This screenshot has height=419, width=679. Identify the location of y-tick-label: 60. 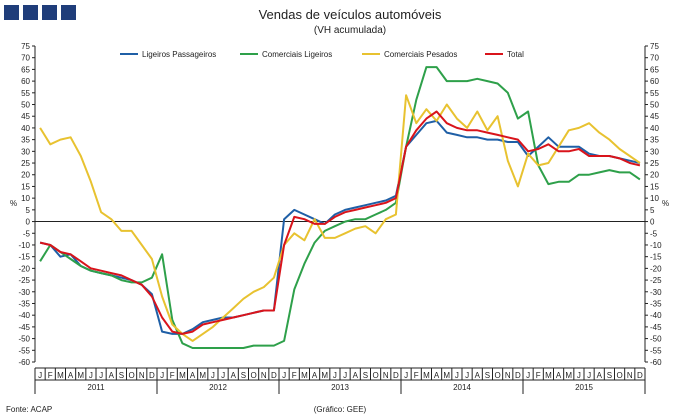
(654, 81).